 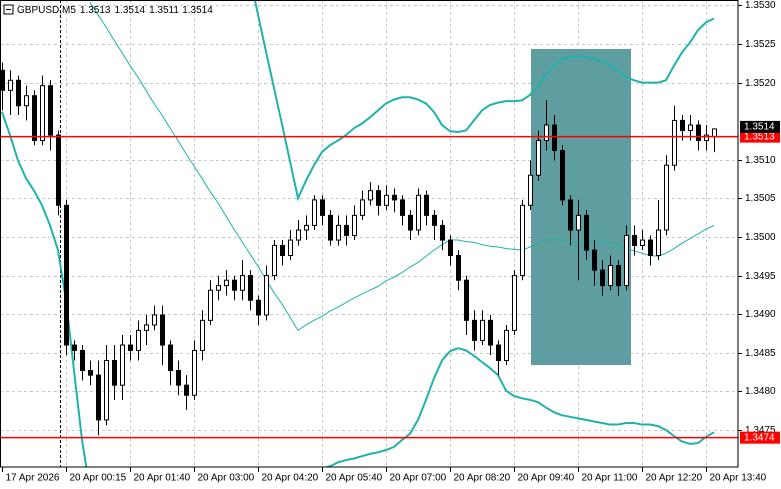 I want to click on price-labels: 1.3513 1.3474 1.3514, so click(x=760, y=282).